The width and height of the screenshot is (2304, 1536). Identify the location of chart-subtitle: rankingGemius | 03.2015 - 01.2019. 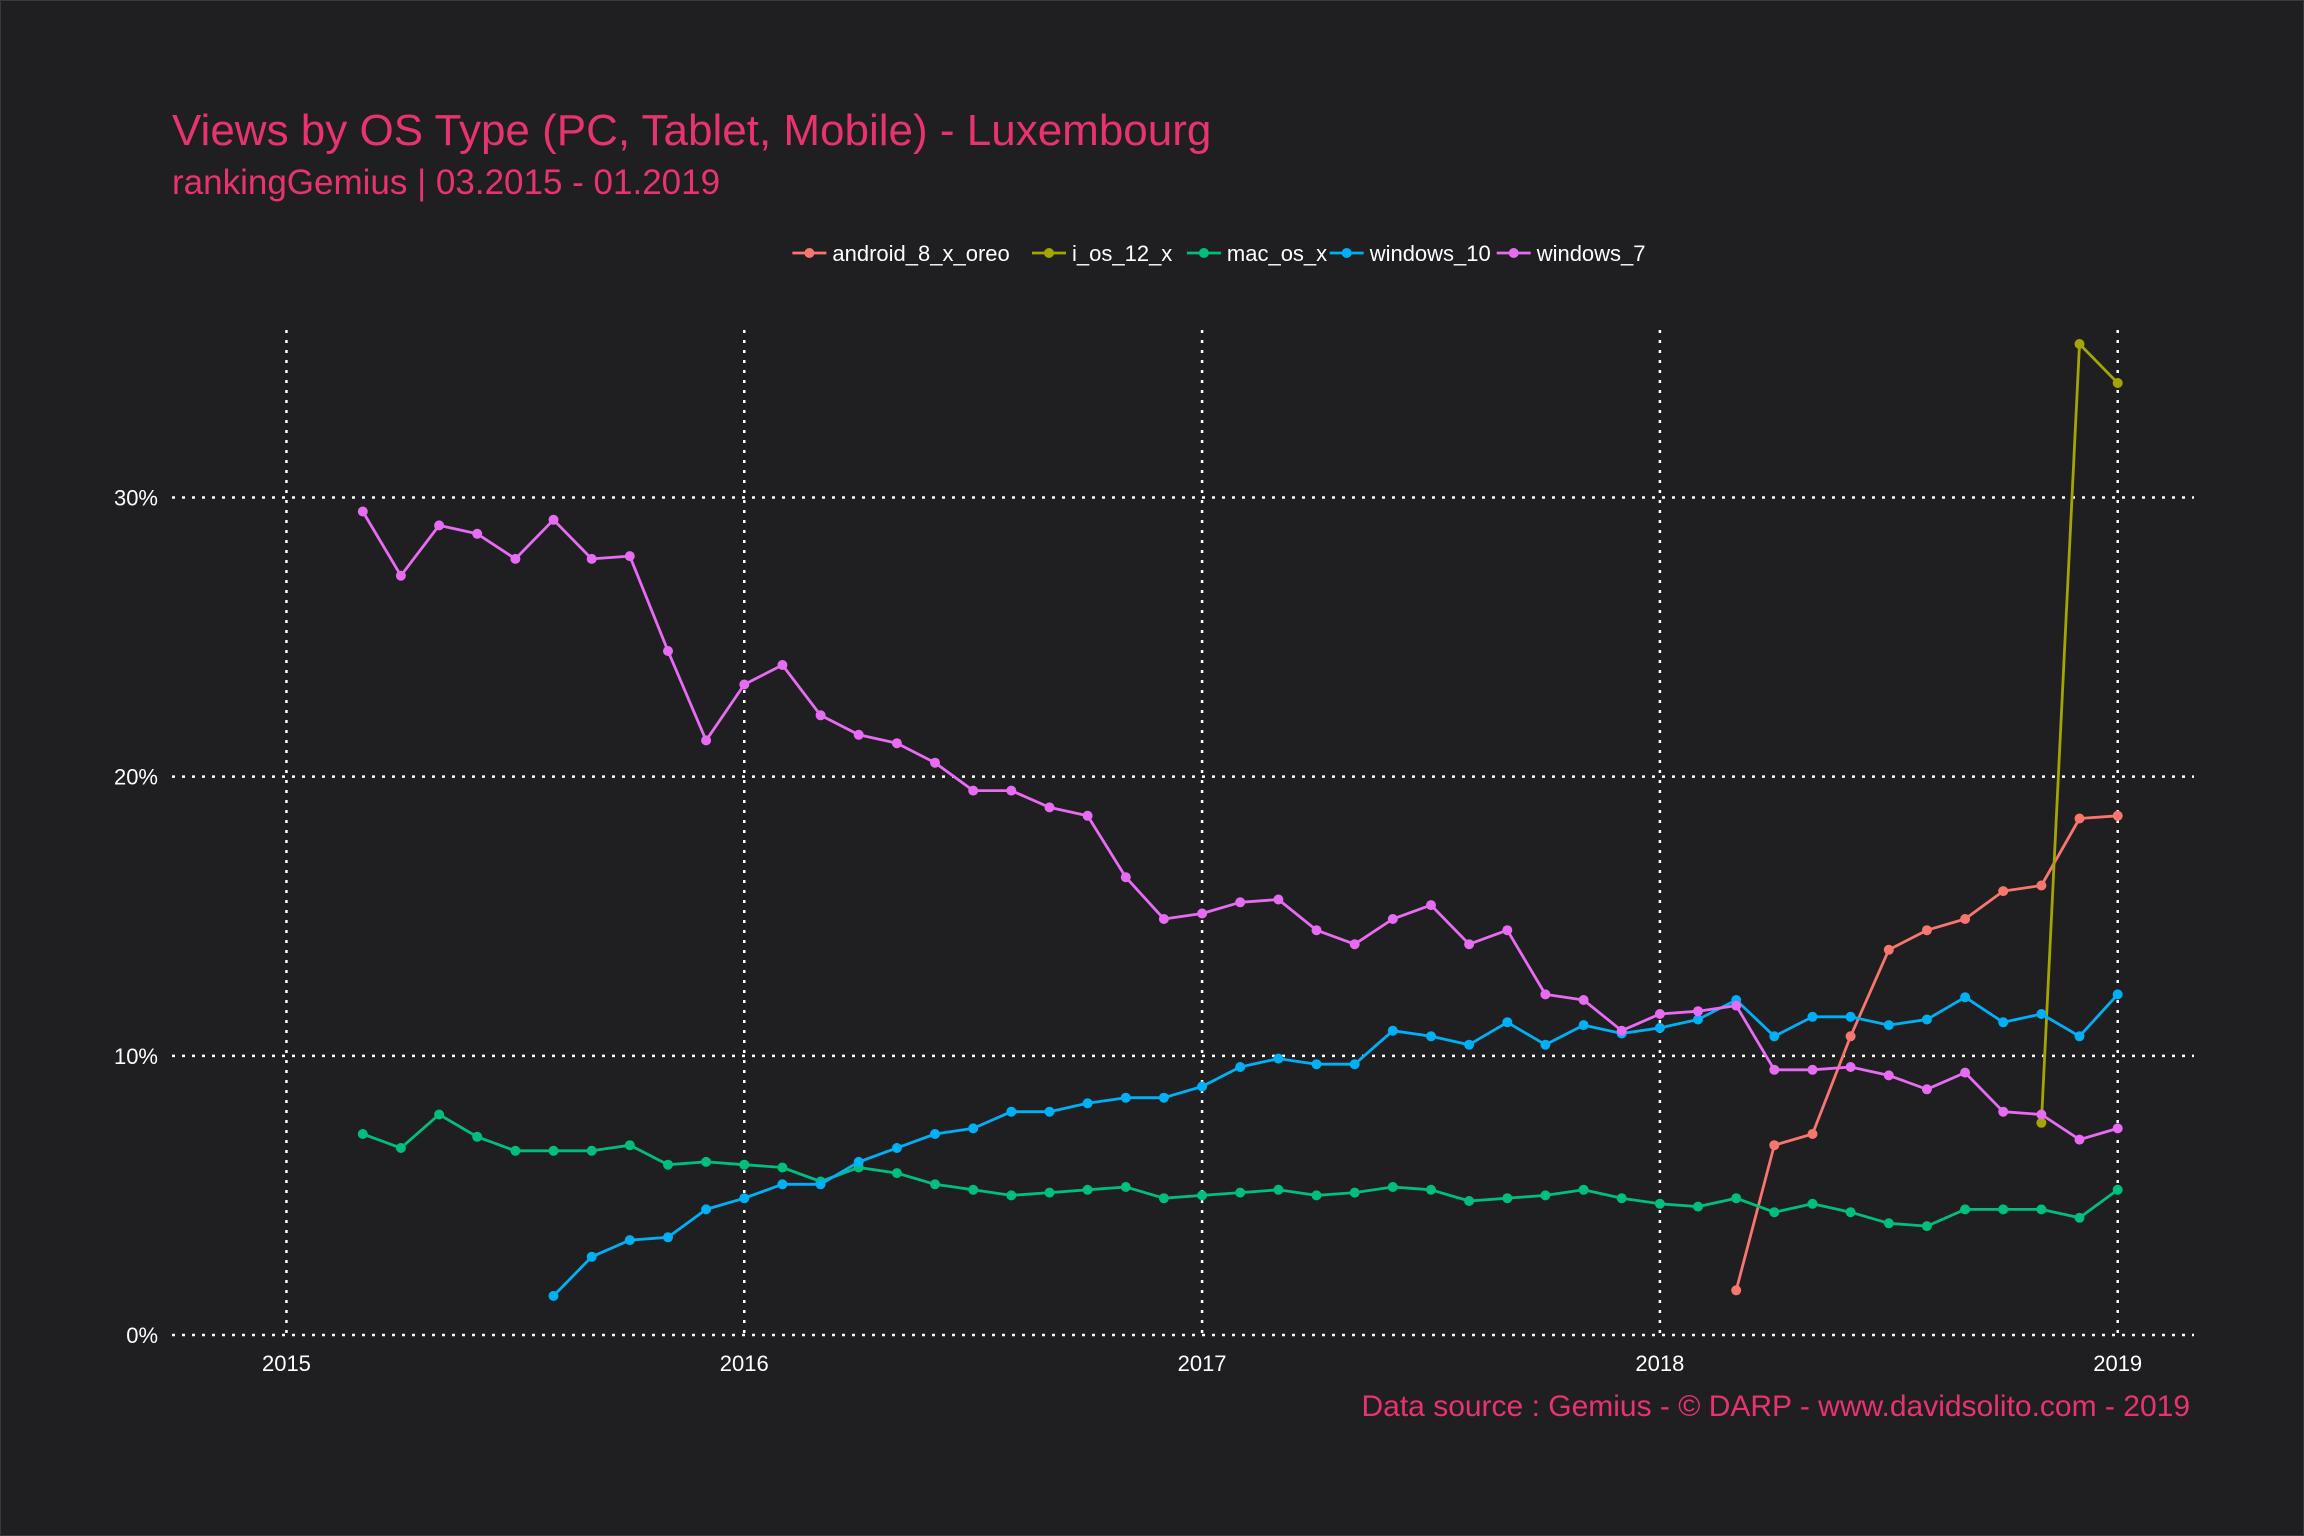
(446, 182).